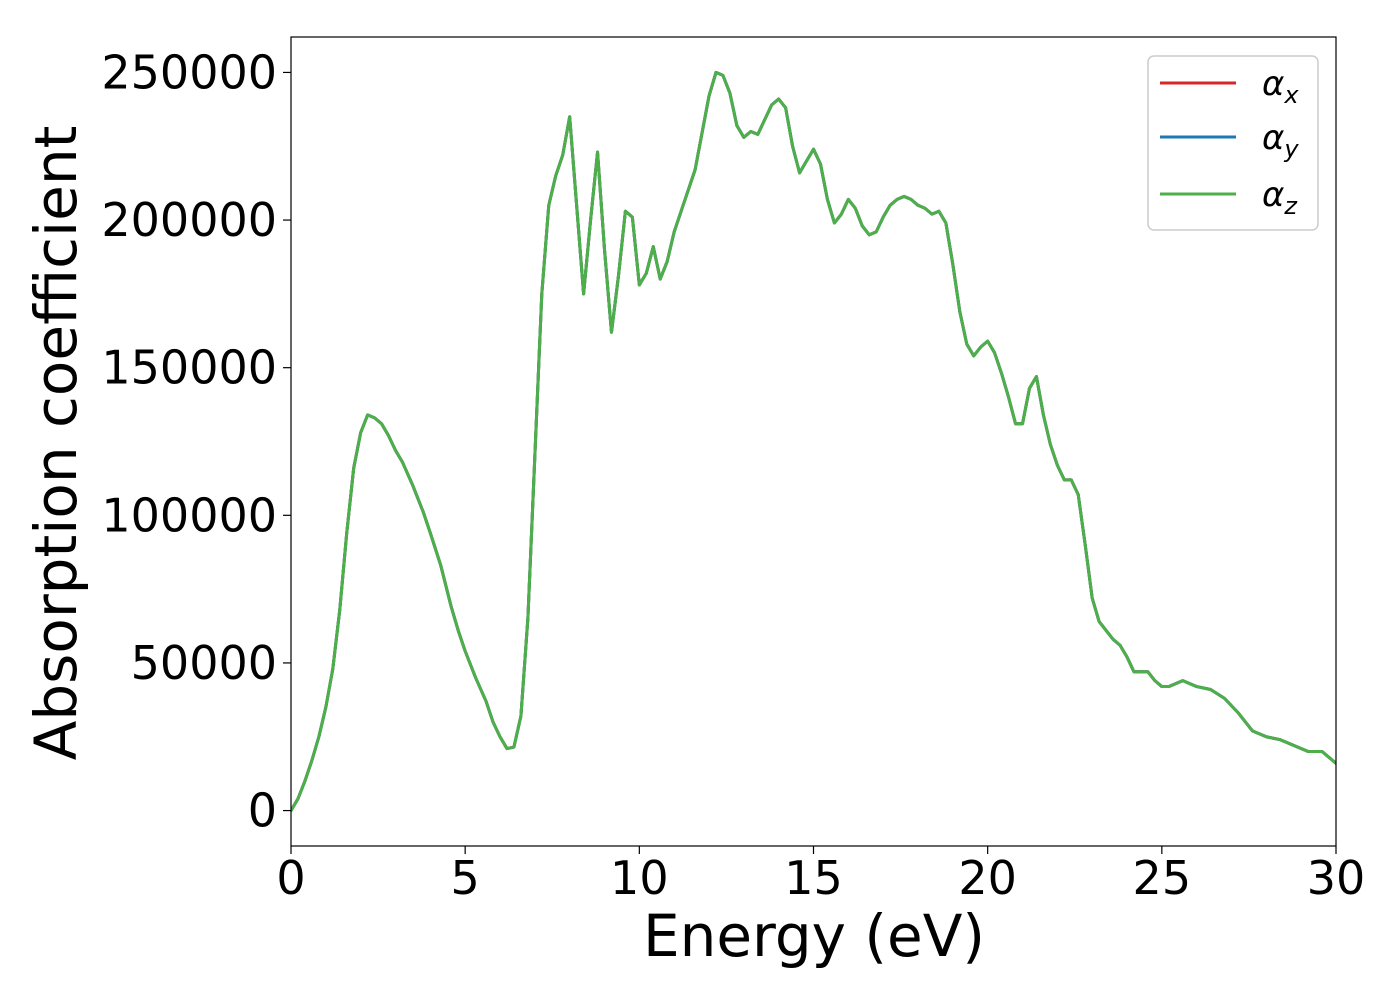  Describe the element at coordinates (1280, 140) in the screenshot. I see `legend-label-y: αy` at that location.